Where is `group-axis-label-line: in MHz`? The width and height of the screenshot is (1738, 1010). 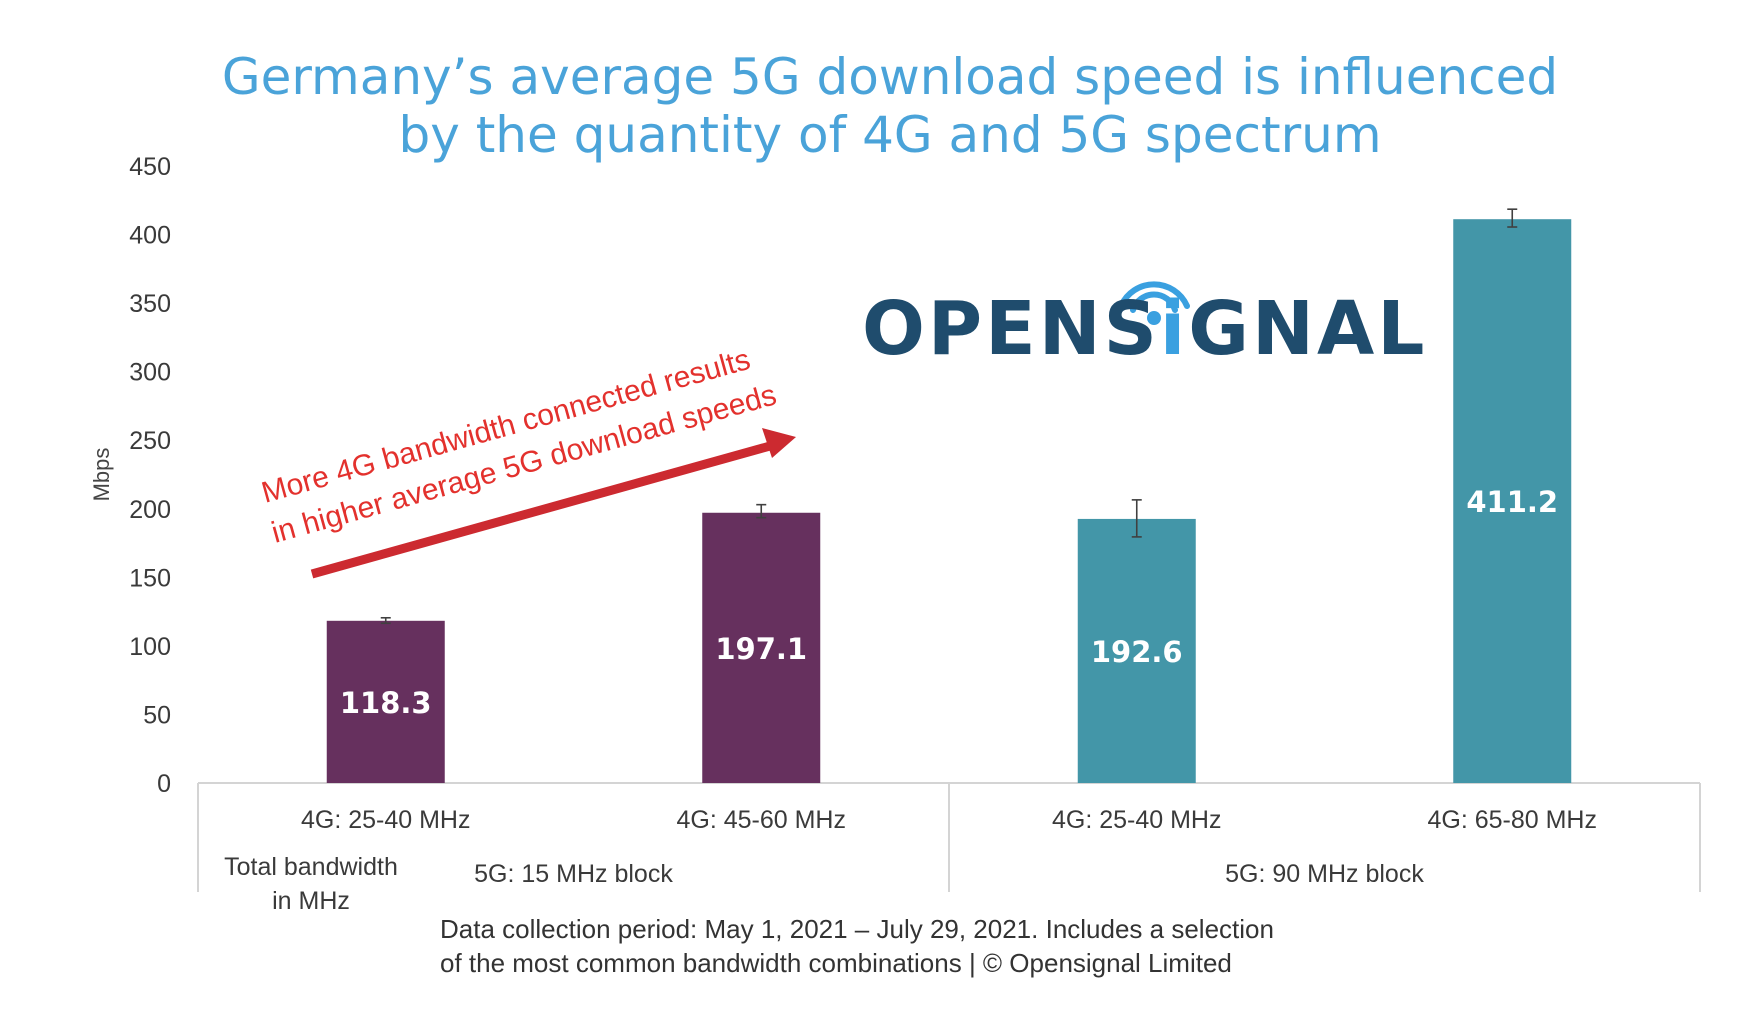
group-axis-label-line: in MHz is located at coordinates (311, 901).